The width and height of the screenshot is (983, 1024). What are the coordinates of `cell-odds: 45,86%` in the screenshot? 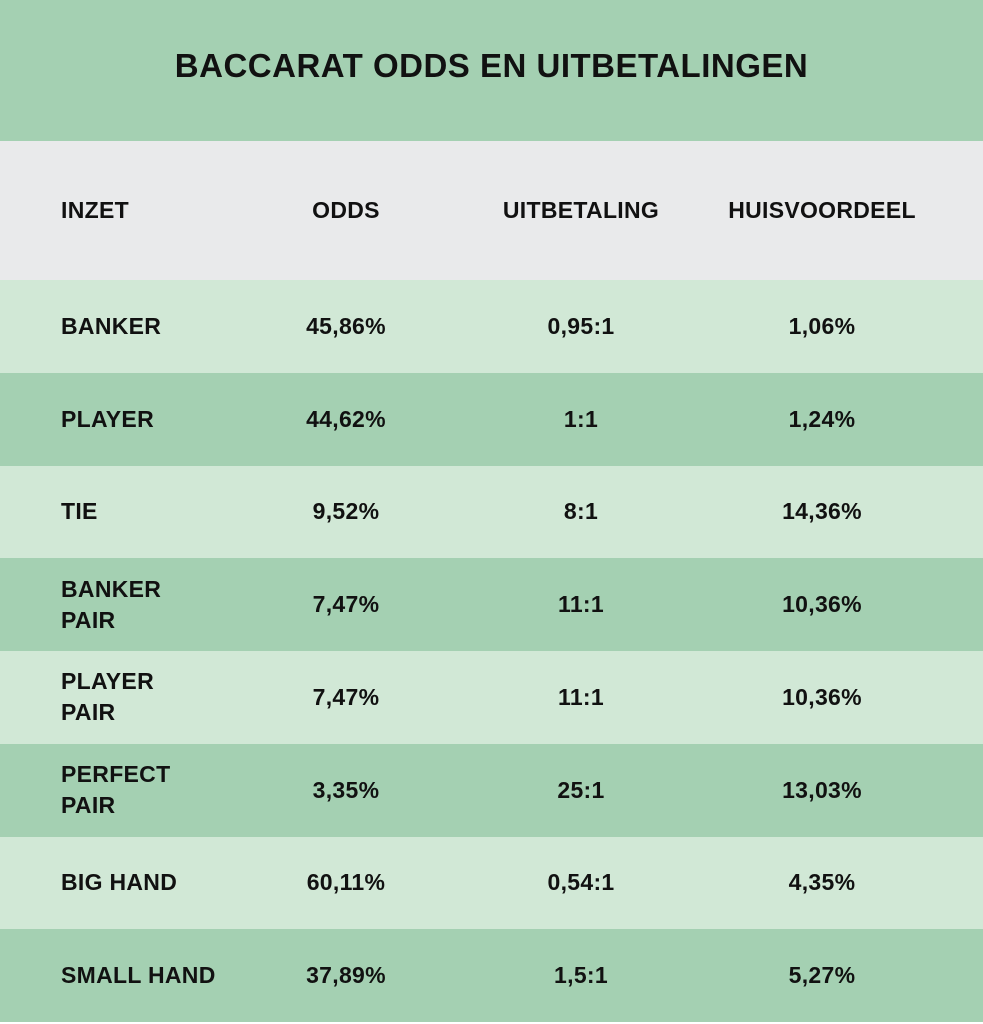 It's located at (346, 325).